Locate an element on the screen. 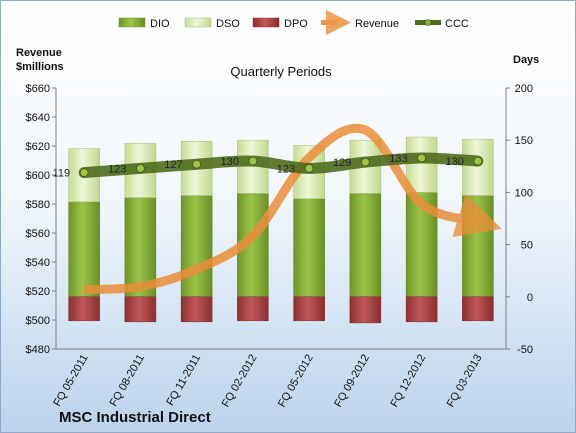 This screenshot has width=576, height=433. left-axis-title-line1: Revenue is located at coordinates (39, 53).